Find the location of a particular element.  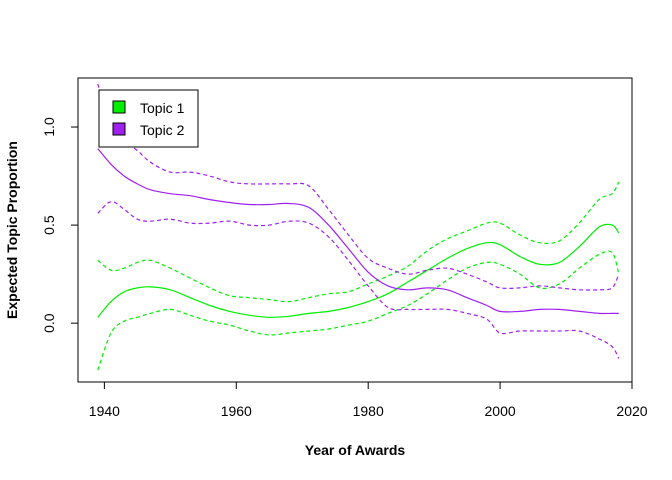

y-tick-label: 0.0 is located at coordinates (49, 323).